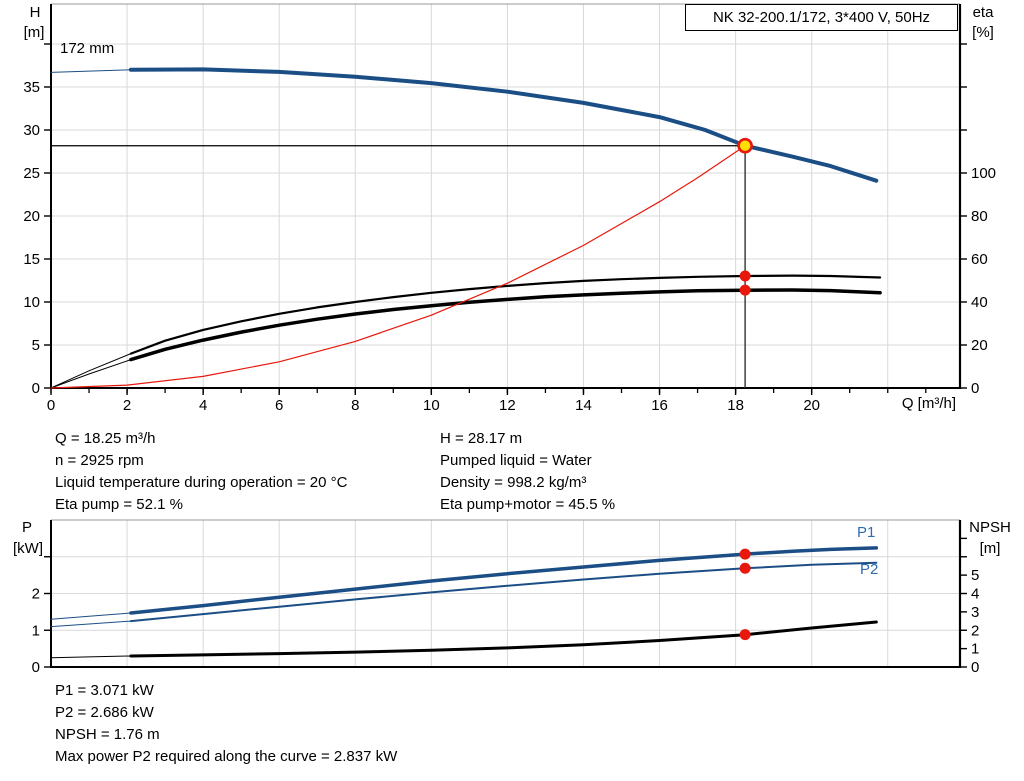  I want to click on marker-eta-pump-motor-point, so click(745, 290).